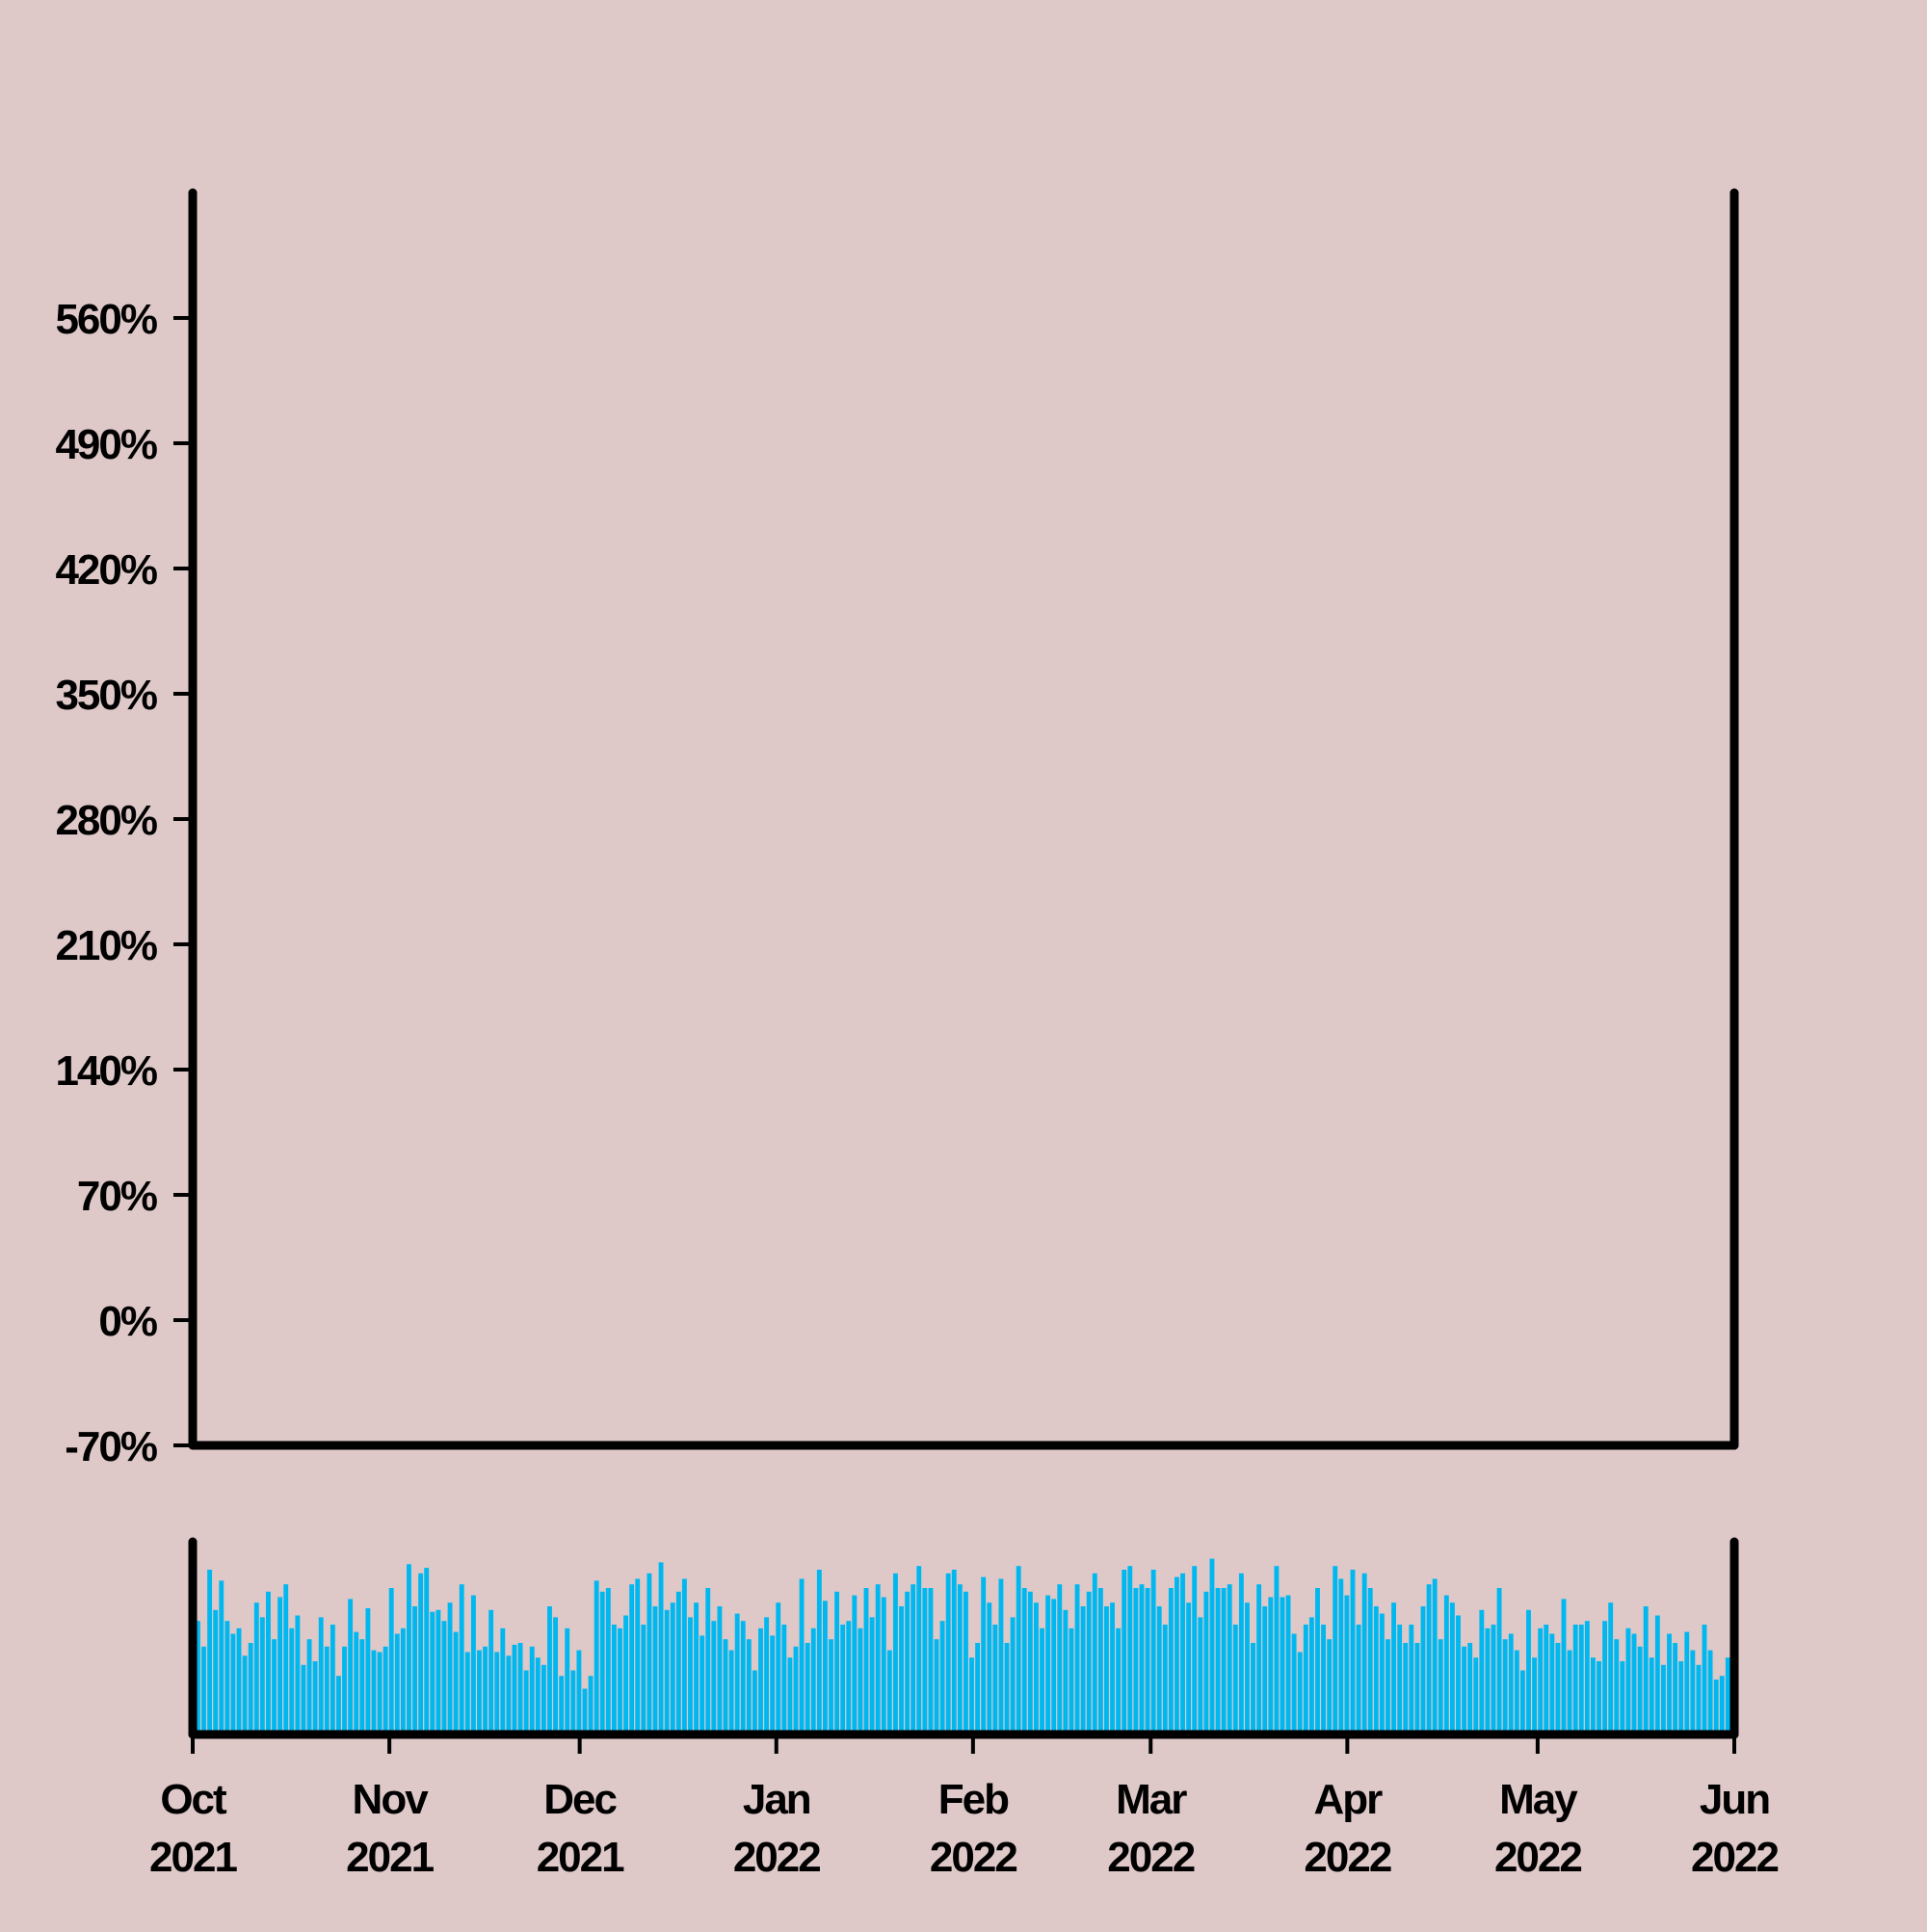 Image resolution: width=1927 pixels, height=1932 pixels. Describe the element at coordinates (105, 570) in the screenshot. I see `y-tick-label: 420%` at that location.